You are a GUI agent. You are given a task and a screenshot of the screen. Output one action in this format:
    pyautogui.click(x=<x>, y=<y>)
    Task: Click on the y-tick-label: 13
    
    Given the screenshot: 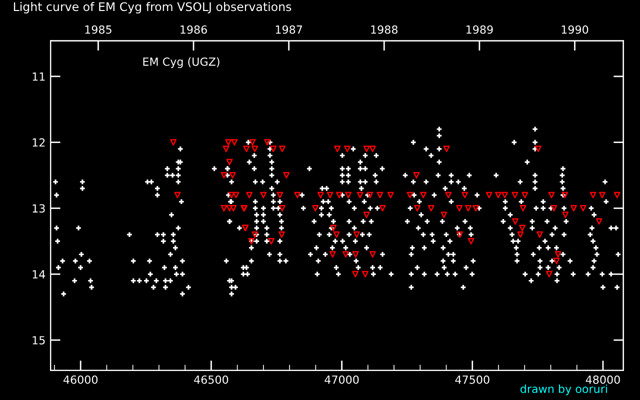 What is the action you would take?
    pyautogui.click(x=38, y=208)
    